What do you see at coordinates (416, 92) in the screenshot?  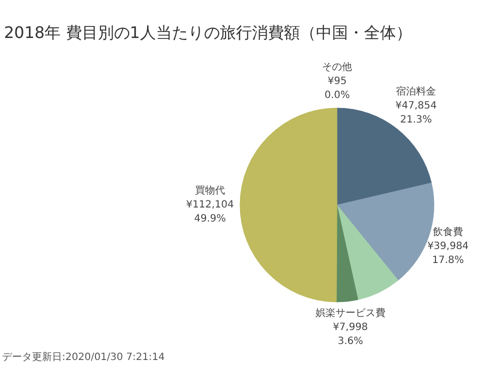 I see `slice-label: 宿泊料金` at bounding box center [416, 92].